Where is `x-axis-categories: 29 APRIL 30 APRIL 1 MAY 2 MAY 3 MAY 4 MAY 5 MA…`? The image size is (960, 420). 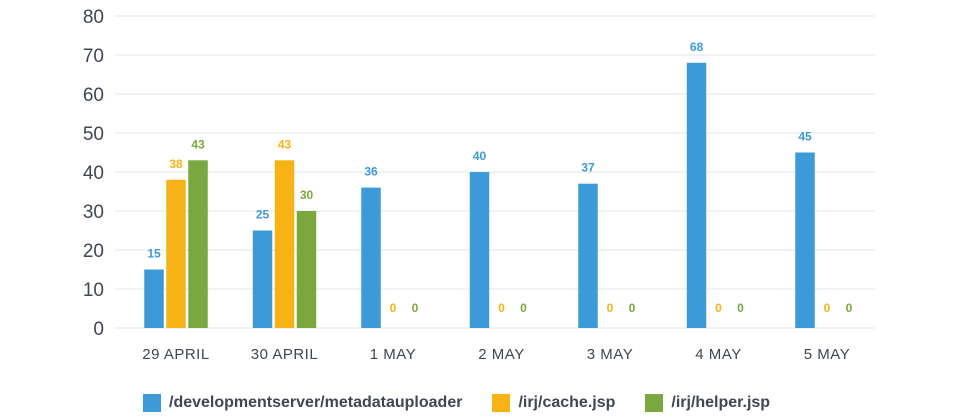 x-axis-categories: 29 APRIL 30 APRIL 1 MAY 2 MAY 3 MAY 4 MAY 5 MA… is located at coordinates (496, 354).